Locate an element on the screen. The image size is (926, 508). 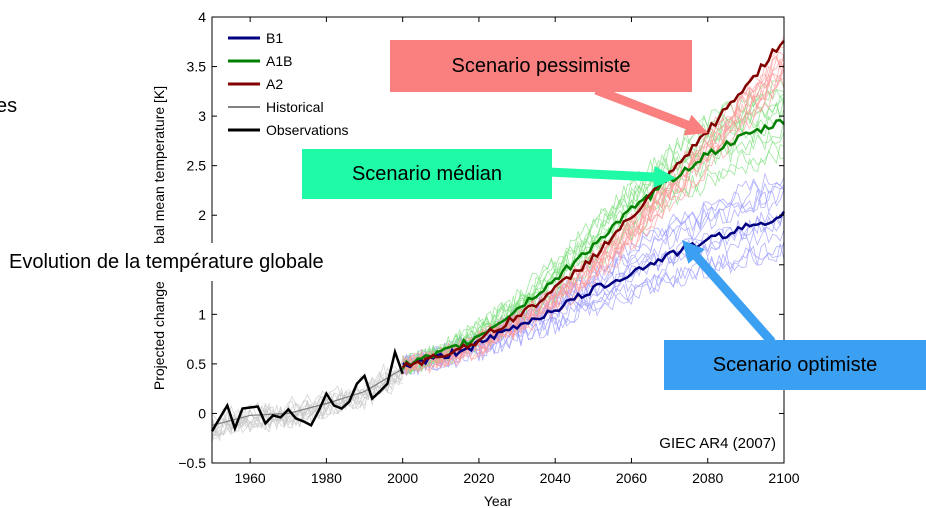
callout-pessimiste-label: Scenario pessimiste is located at coordinates (541, 65).